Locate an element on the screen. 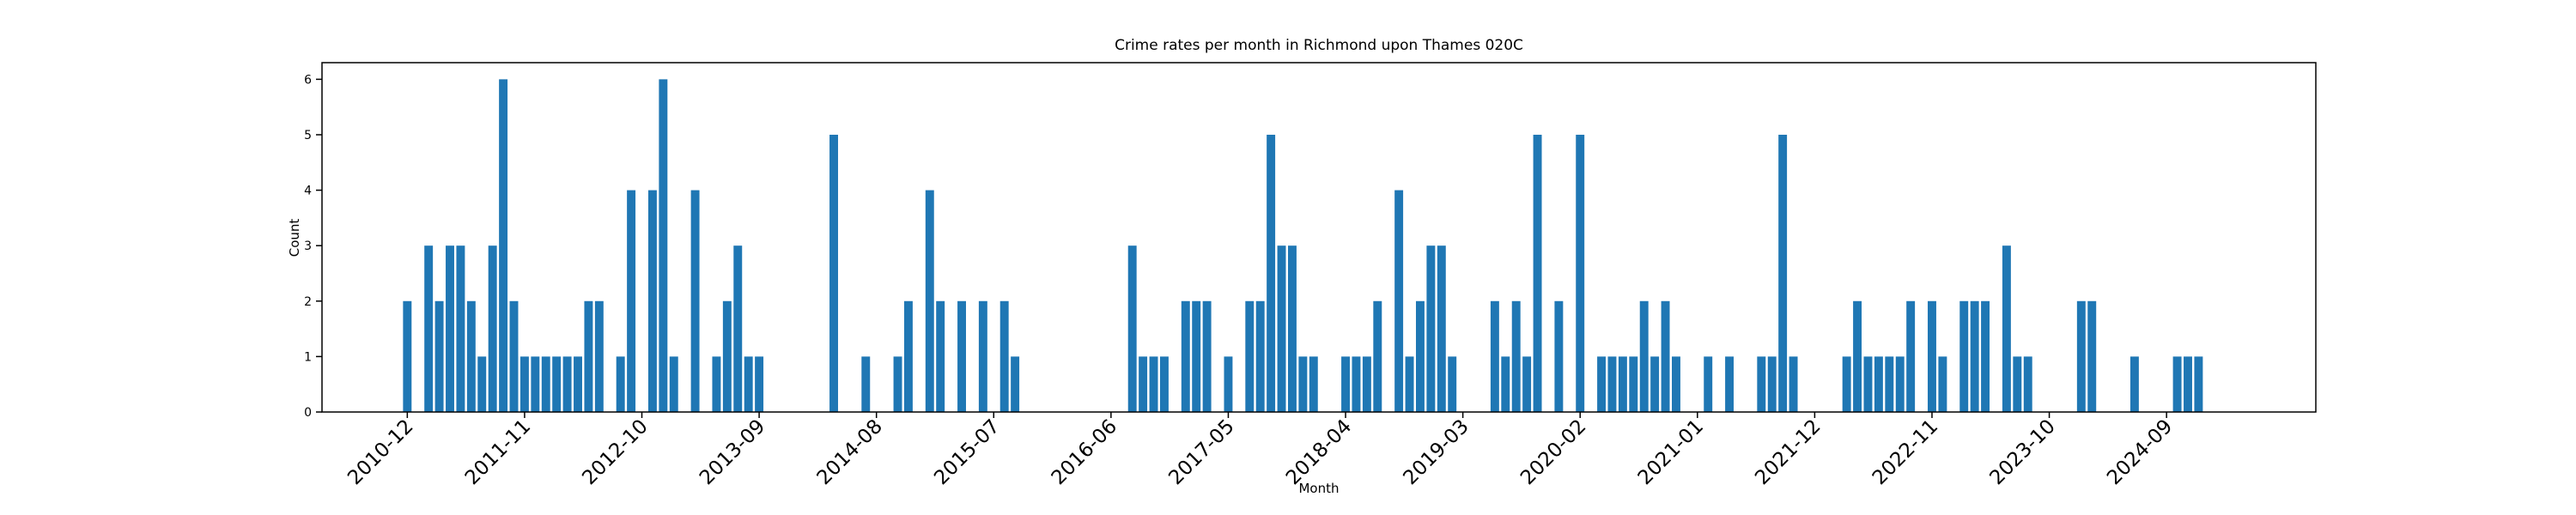 The height and width of the screenshot is (515, 2576). x-tick-label: 2020-02 is located at coordinates (1553, 452).